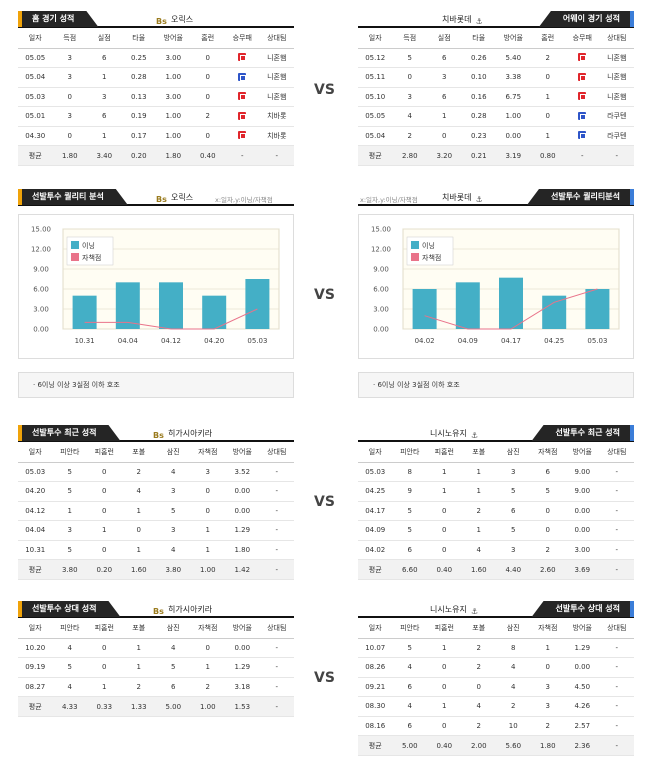 This screenshot has width=650, height=773. What do you see at coordinates (156, 491) in the screenshot?
I see `table-row: 04.20 5 0 4 3 0 0.00-` at bounding box center [156, 491].